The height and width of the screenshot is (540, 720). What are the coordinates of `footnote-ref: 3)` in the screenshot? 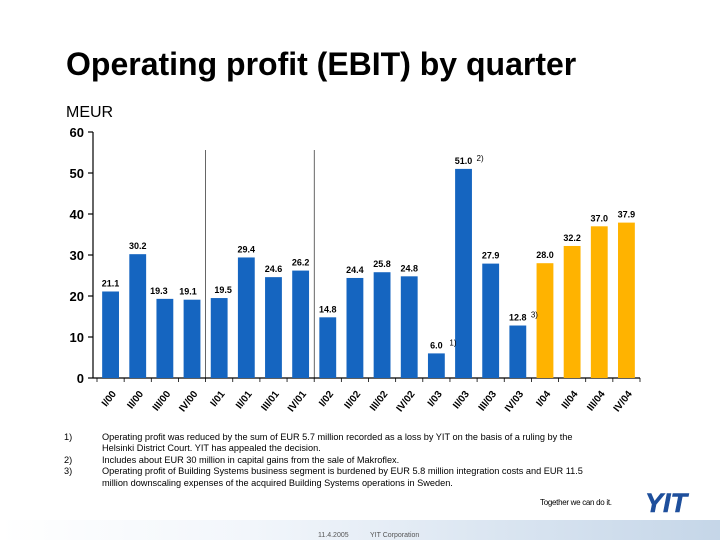 It's located at (534, 315).